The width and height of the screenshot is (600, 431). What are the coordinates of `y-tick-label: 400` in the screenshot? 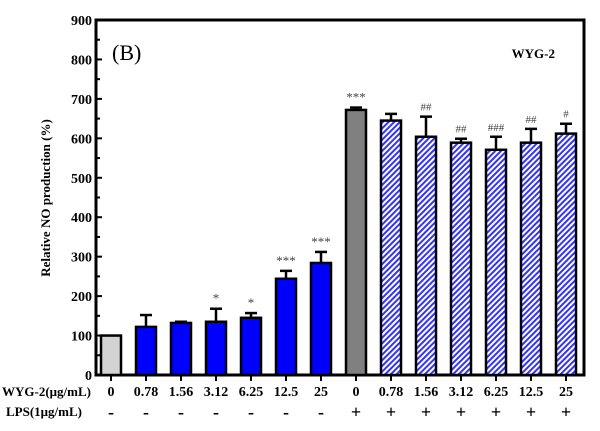 It's located at (81, 218).